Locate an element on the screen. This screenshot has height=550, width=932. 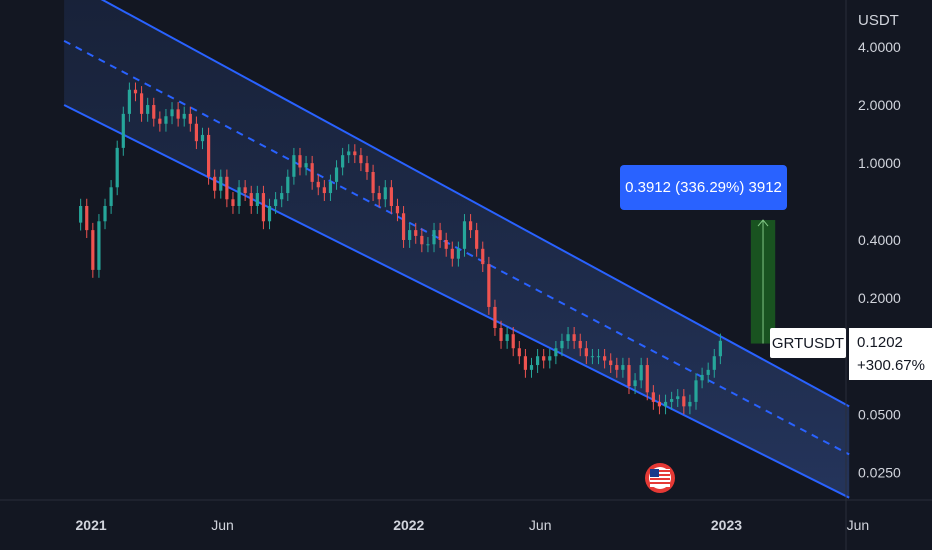
us-flag-icon is located at coordinates (660, 478).